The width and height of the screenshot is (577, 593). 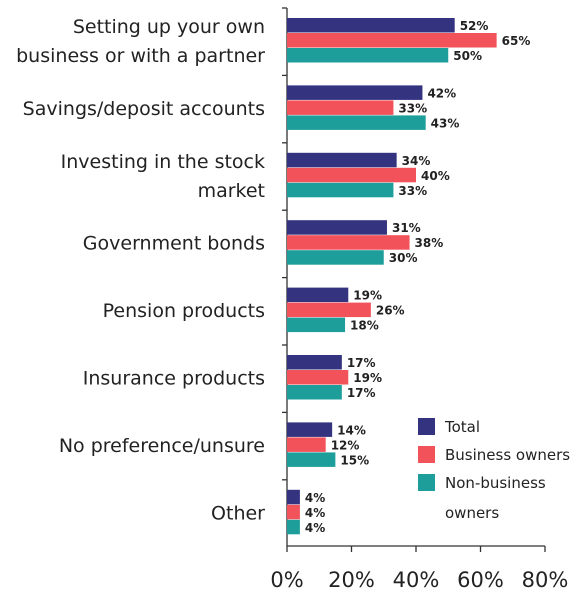 I want to click on category-label: Investing in the stock, so click(x=163, y=162).